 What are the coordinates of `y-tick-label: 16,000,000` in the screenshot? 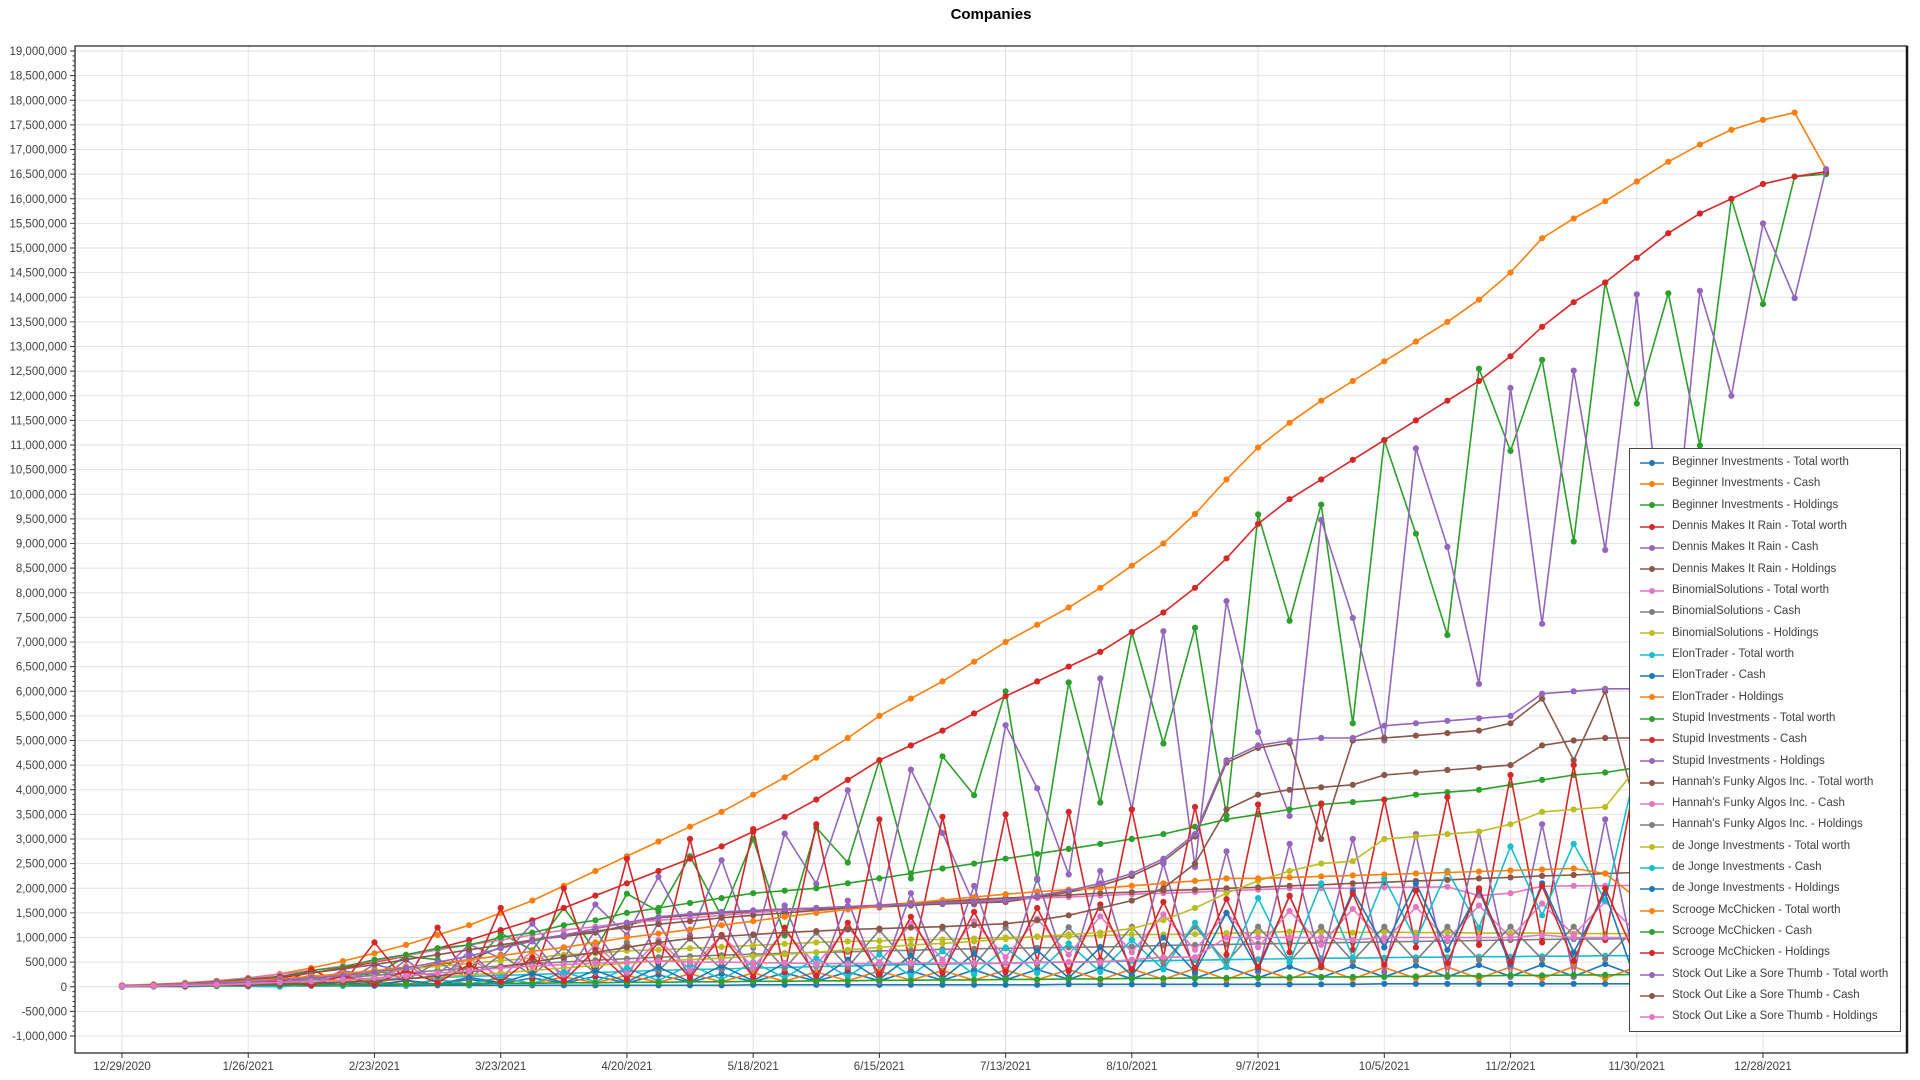 It's located at (38, 200).